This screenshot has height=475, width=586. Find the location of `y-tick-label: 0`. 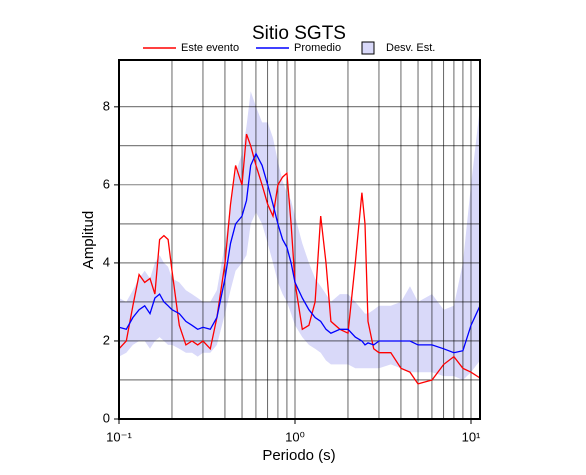

y-tick-label: 0 is located at coordinates (106, 417).